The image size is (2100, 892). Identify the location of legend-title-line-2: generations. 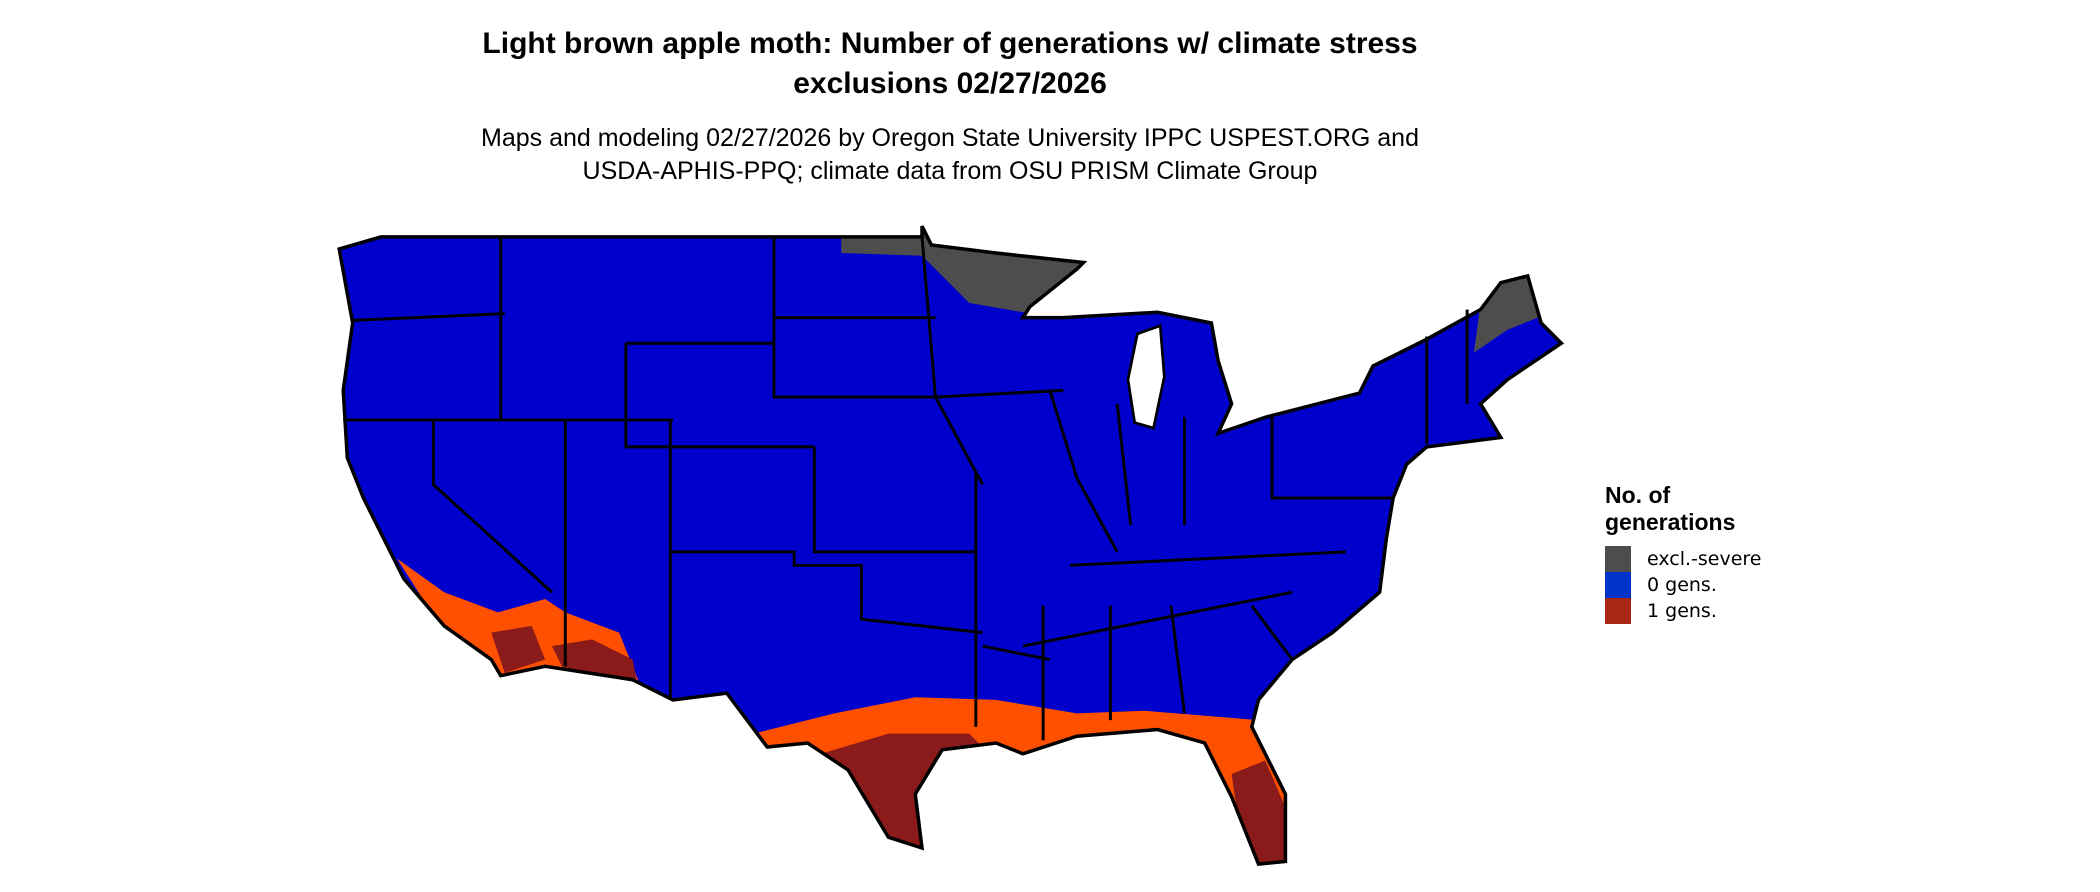
(1670, 522).